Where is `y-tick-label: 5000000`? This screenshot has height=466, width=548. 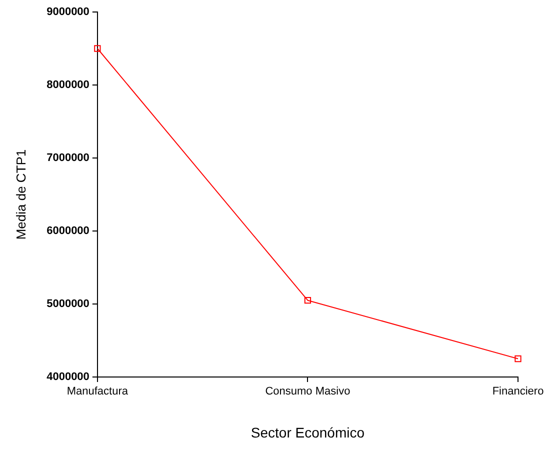
y-tick-label: 5000000 is located at coordinates (68, 304).